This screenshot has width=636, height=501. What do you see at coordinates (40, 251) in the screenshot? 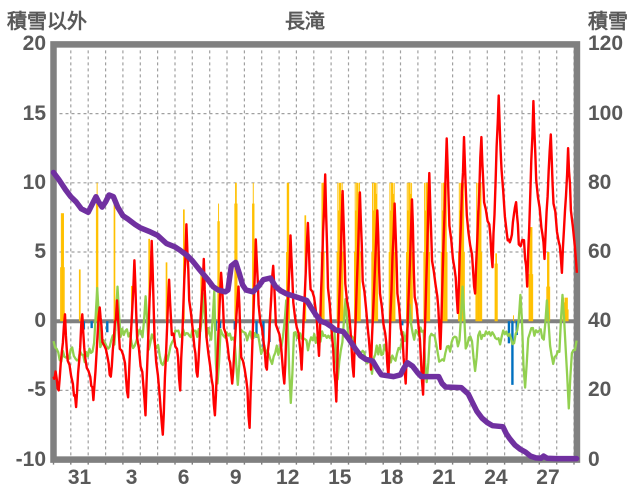
I see `left-axis-tick: 5` at bounding box center [40, 251].